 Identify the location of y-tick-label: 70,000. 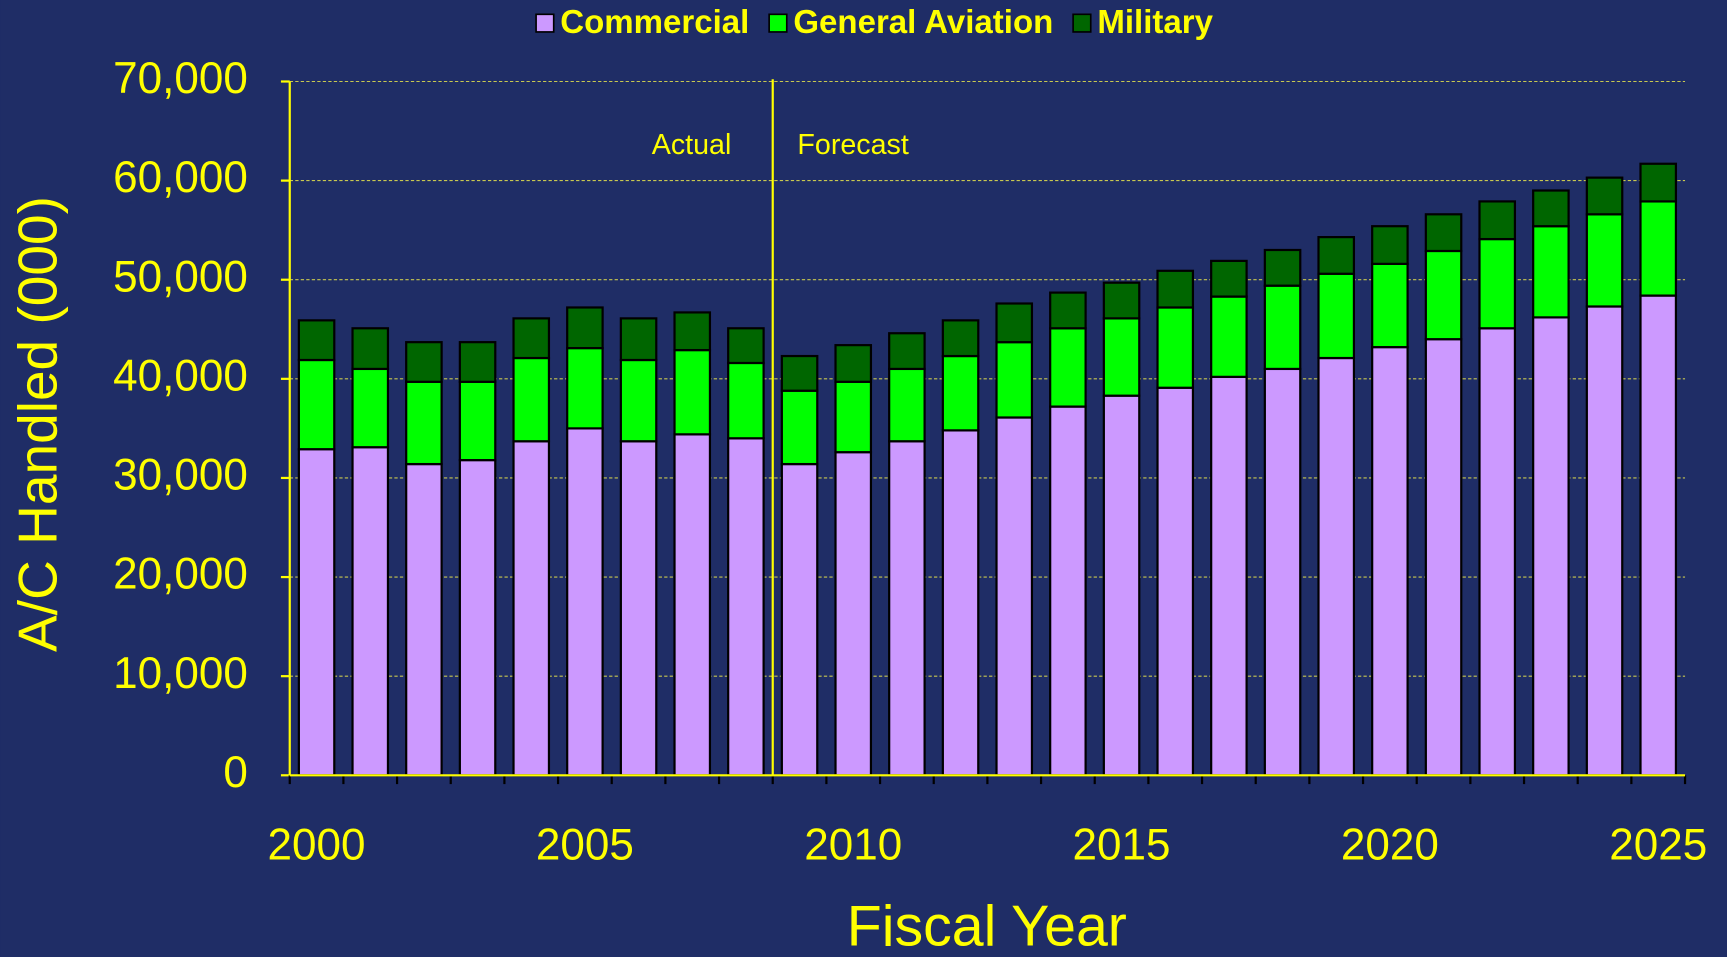
(180, 78).